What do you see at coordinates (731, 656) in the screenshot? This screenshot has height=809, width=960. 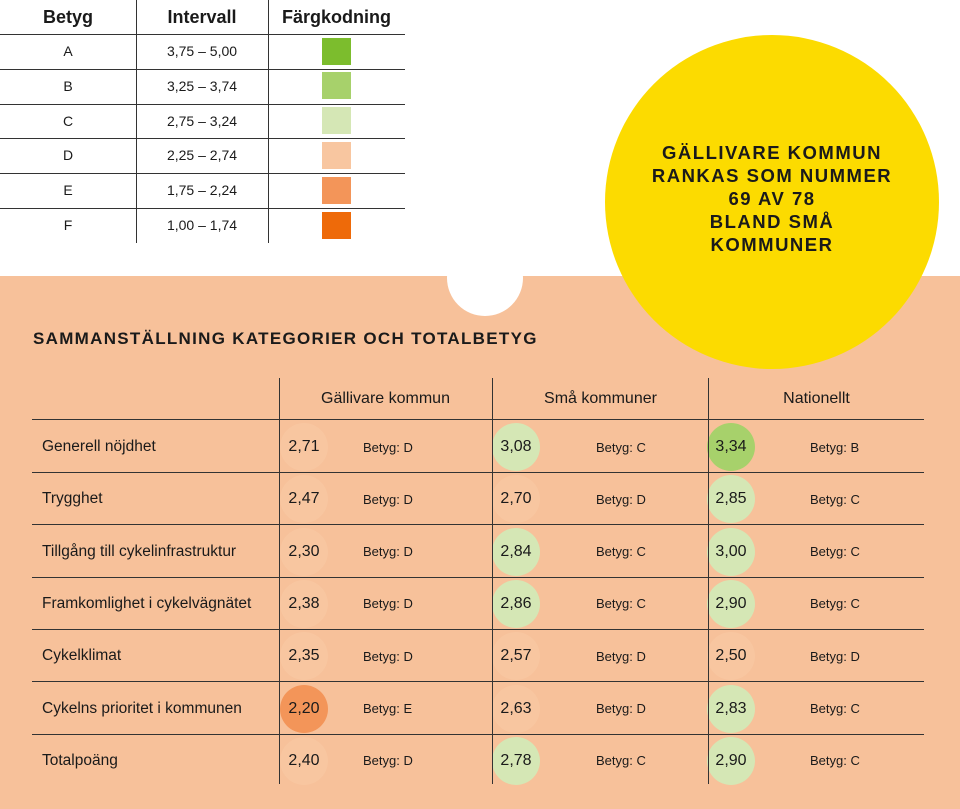 I see `score-circle: 2,50` at bounding box center [731, 656].